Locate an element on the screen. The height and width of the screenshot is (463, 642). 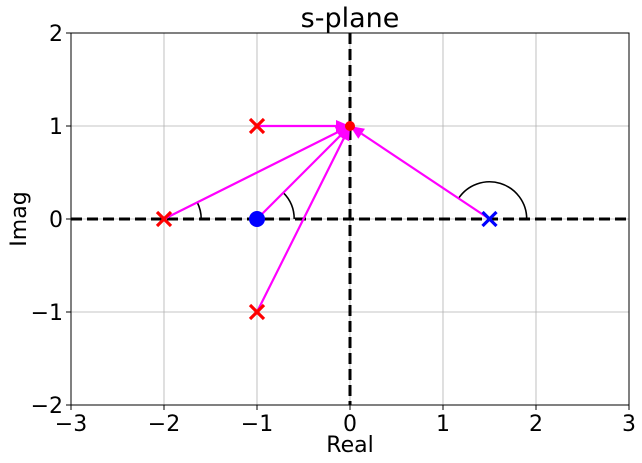
y-tick-label: −1 is located at coordinates (47, 313).